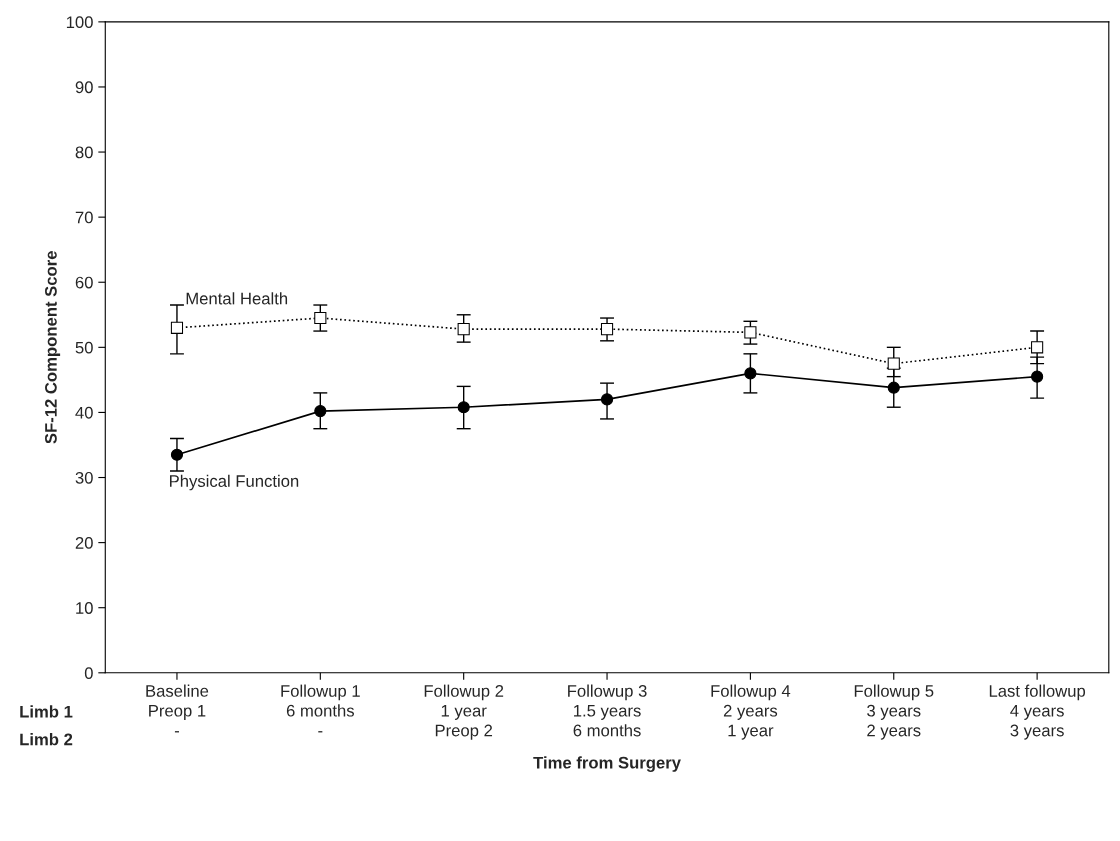 The width and height of the screenshot is (1120, 841). Describe the element at coordinates (84, 543) in the screenshot. I see `y-tick-label: 20` at that location.